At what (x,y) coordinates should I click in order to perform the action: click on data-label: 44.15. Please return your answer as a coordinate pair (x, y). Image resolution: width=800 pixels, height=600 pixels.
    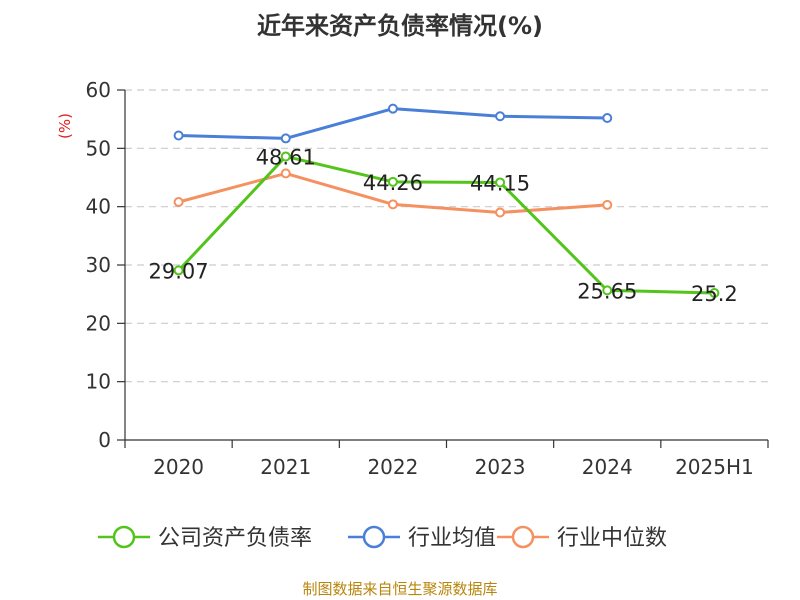
    Looking at the image, I should click on (500, 183).